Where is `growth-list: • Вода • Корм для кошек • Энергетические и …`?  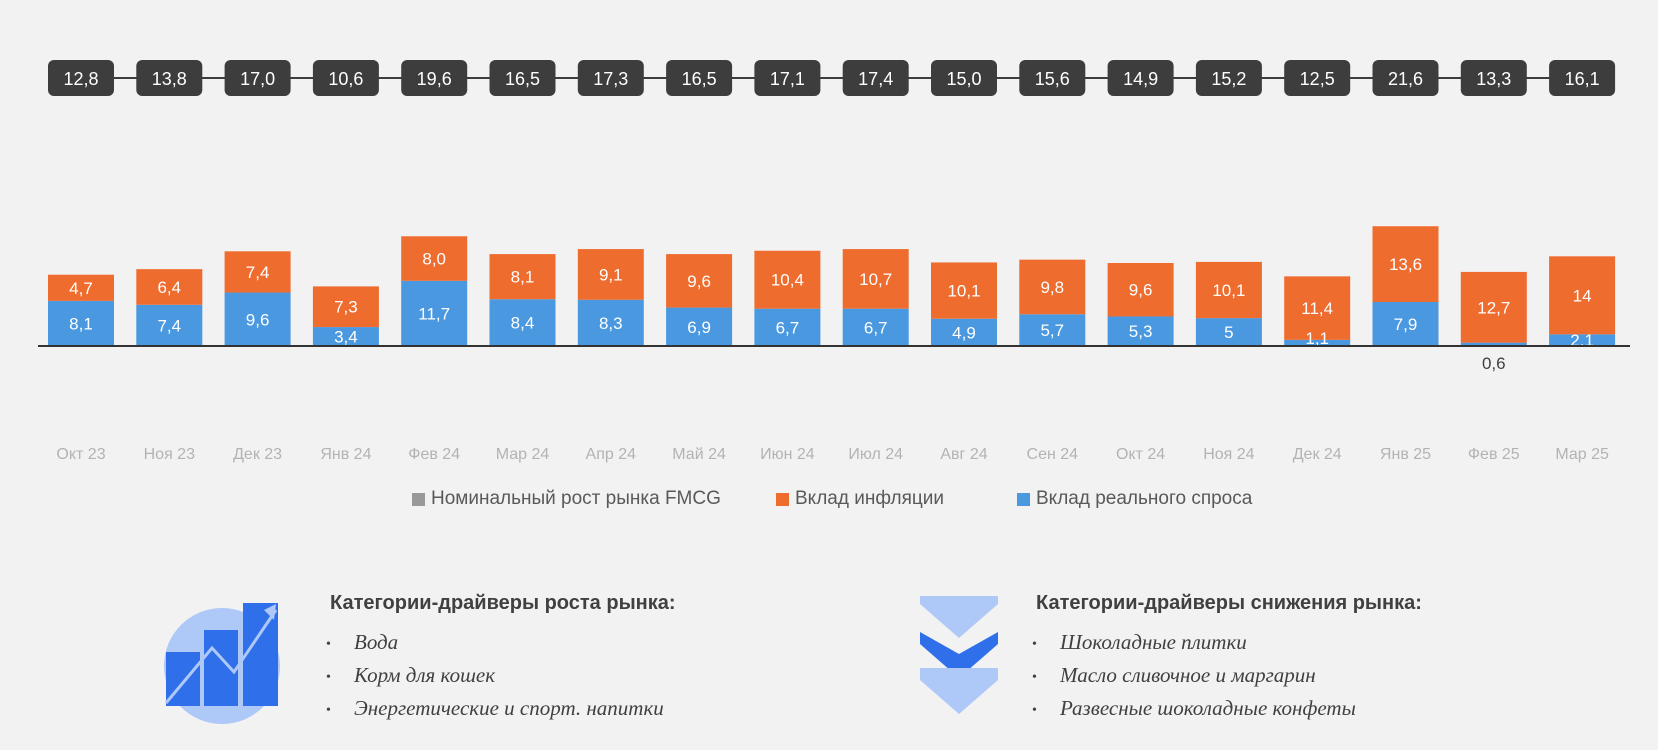 growth-list: • Вода • Корм для кошек • Энергетические и … is located at coordinates (495, 675).